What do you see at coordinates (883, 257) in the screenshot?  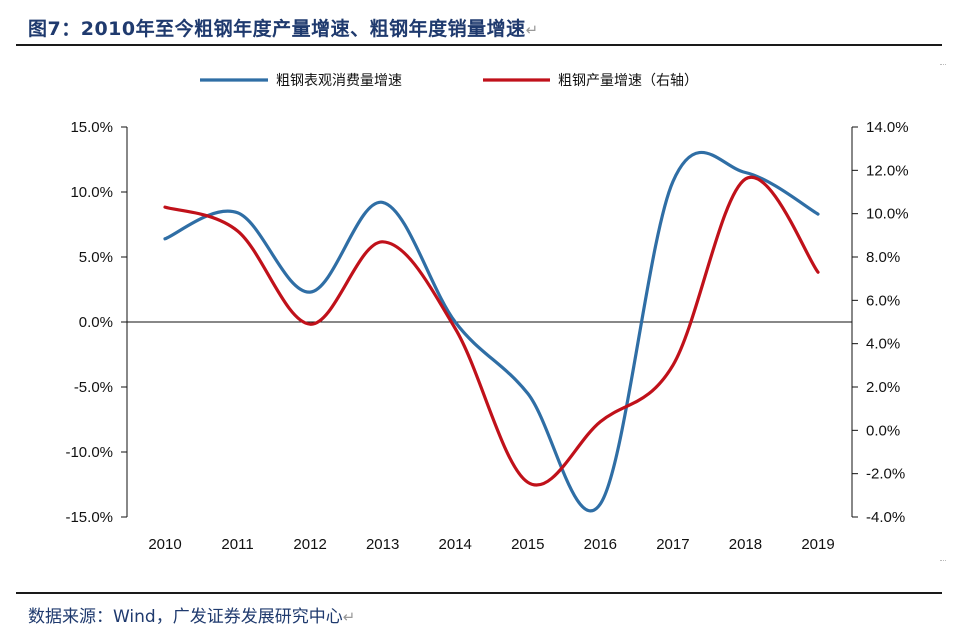 I see `right-tick-label: 8.0%` at bounding box center [883, 257].